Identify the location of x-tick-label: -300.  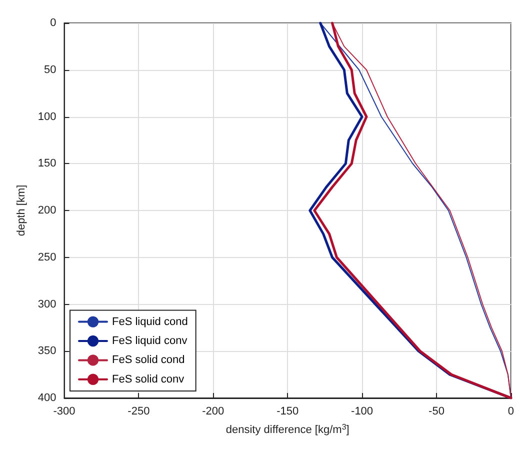
(64, 412).